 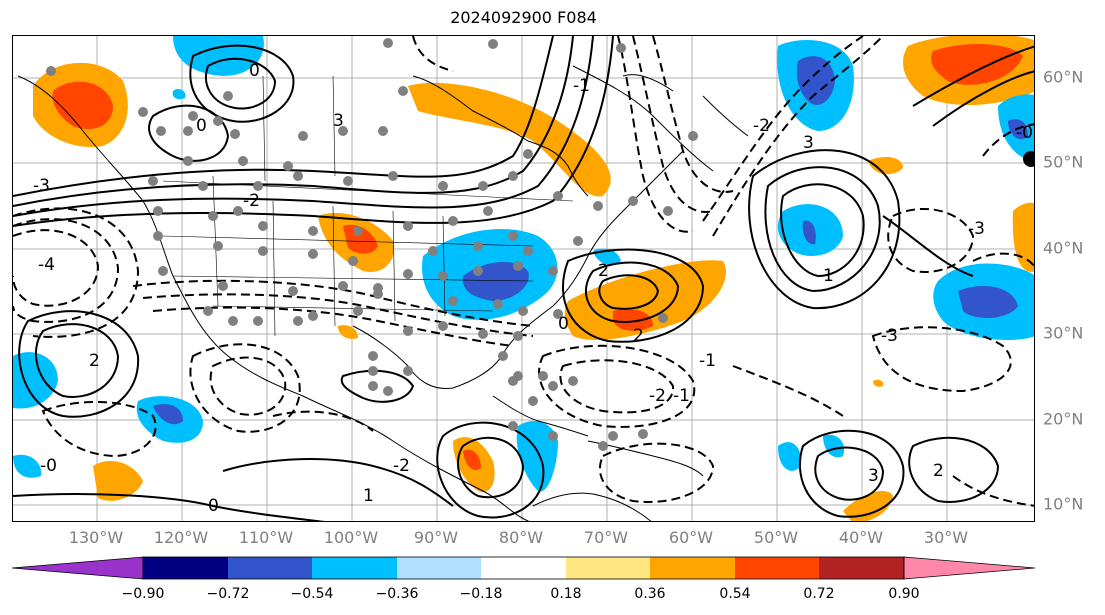 What do you see at coordinates (1063, 77) in the screenshot?
I see `lat-label-60n: 60°N` at bounding box center [1063, 77].